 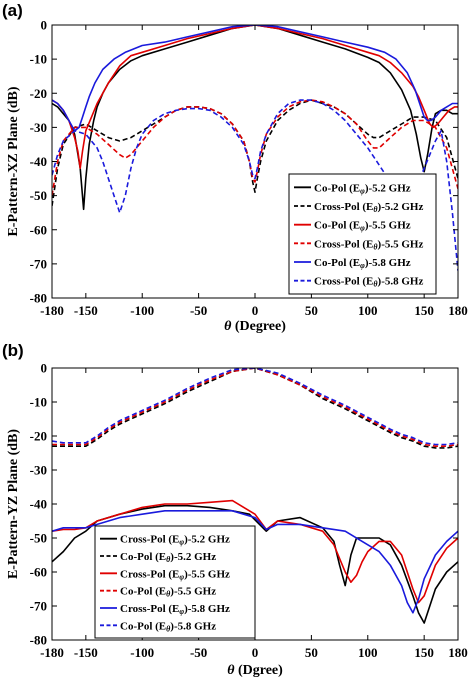 What do you see at coordinates (38, 640) in the screenshot?
I see `y-tick-label: -80` at bounding box center [38, 640].